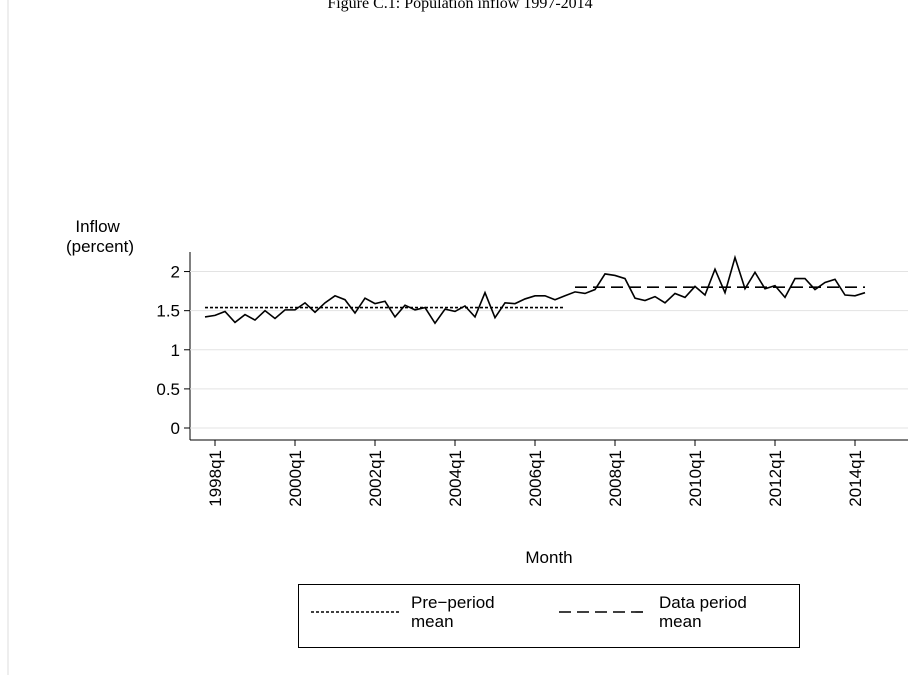  Describe the element at coordinates (168, 311) in the screenshot. I see `y-tick-label: 1.5` at that location.